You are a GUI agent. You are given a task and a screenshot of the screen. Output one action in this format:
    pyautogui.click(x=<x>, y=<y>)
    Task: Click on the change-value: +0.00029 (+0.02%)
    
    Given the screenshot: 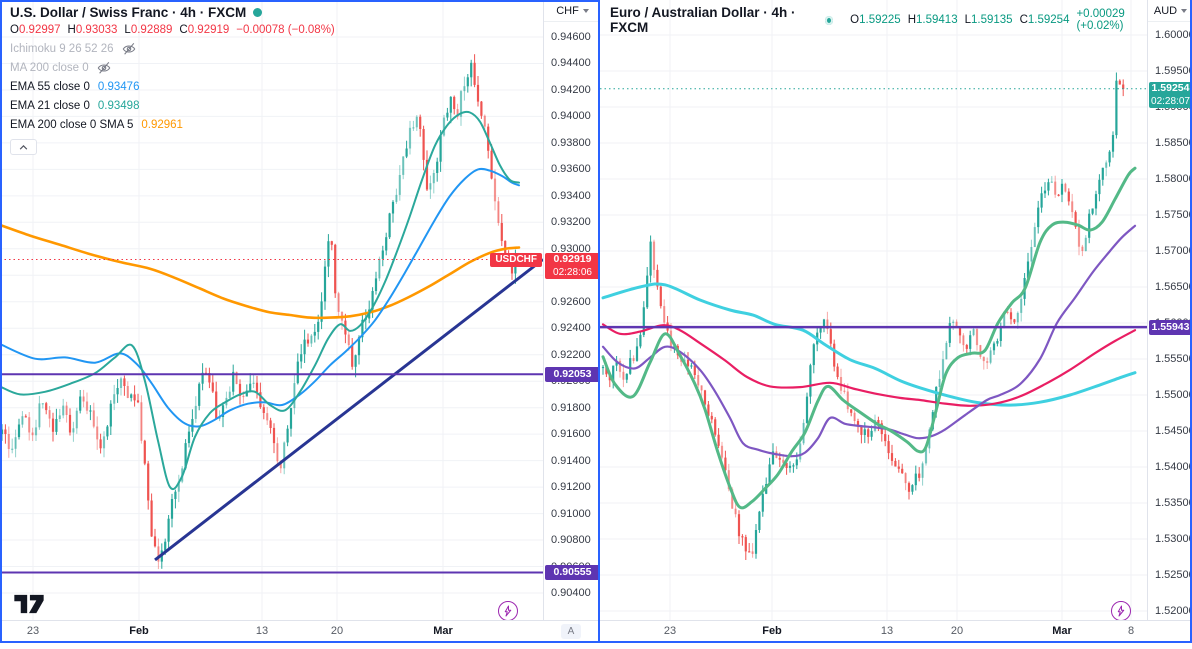 What is the action you would take?
    pyautogui.click(x=1100, y=20)
    